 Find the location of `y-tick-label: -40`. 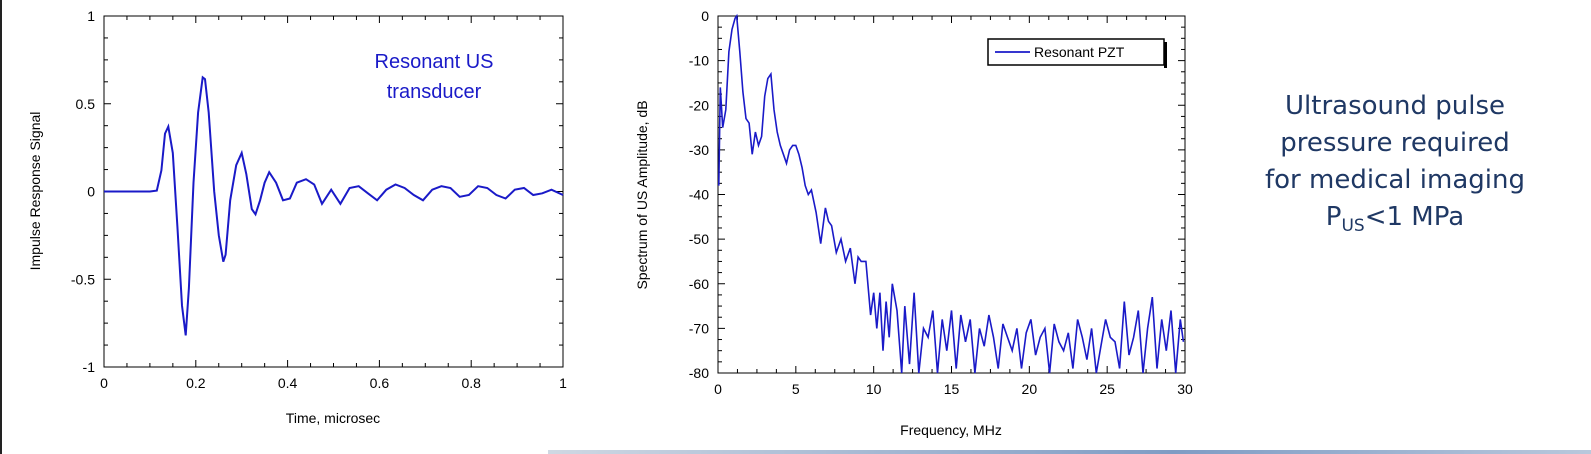

y-tick-label: -40 is located at coordinates (699, 195).